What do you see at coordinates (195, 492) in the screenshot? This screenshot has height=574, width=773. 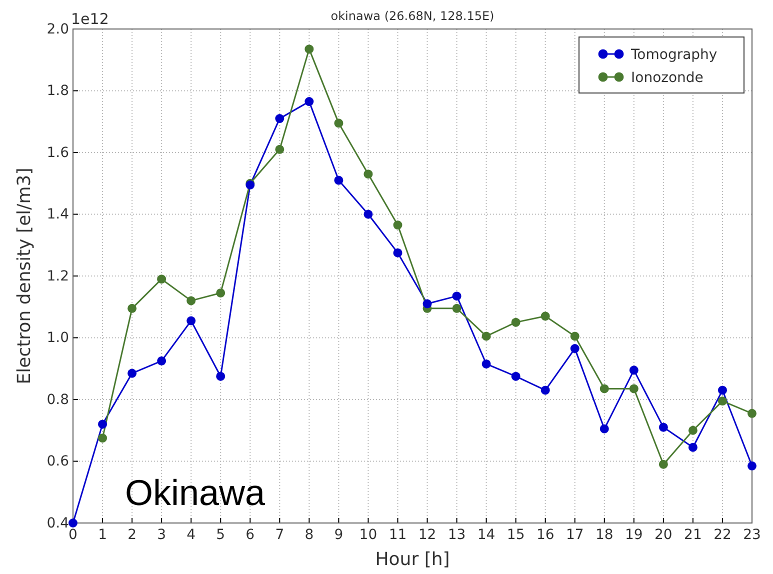 I see `annotation: Okinawa` at bounding box center [195, 492].